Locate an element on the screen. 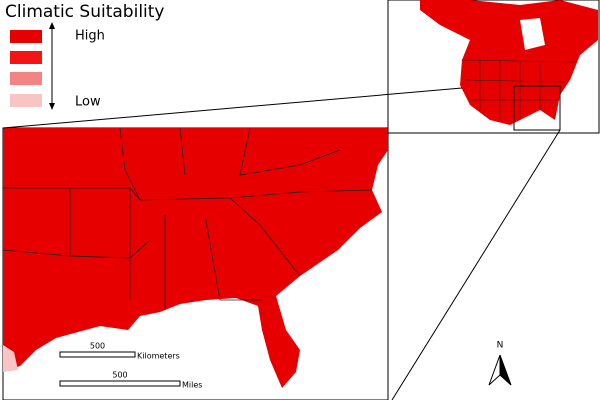 Image resolution: width=600 pixels, height=400 pixels. north-arrow: N is located at coordinates (500, 363).